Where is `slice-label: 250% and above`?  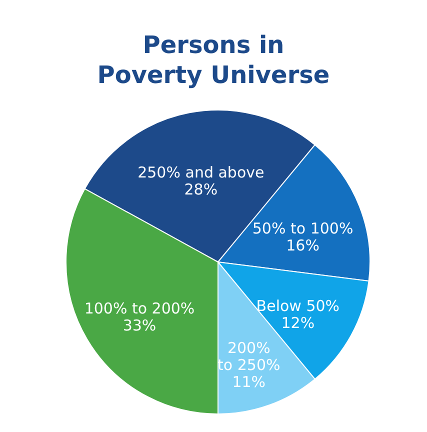
slice-label: 250% and above is located at coordinates (201, 172).